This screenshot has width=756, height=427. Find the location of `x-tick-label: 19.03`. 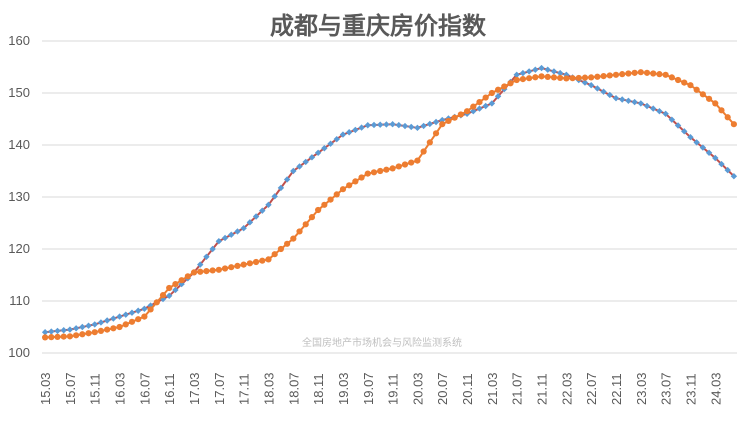

x-tick-label: 19.03 is located at coordinates (343, 388).